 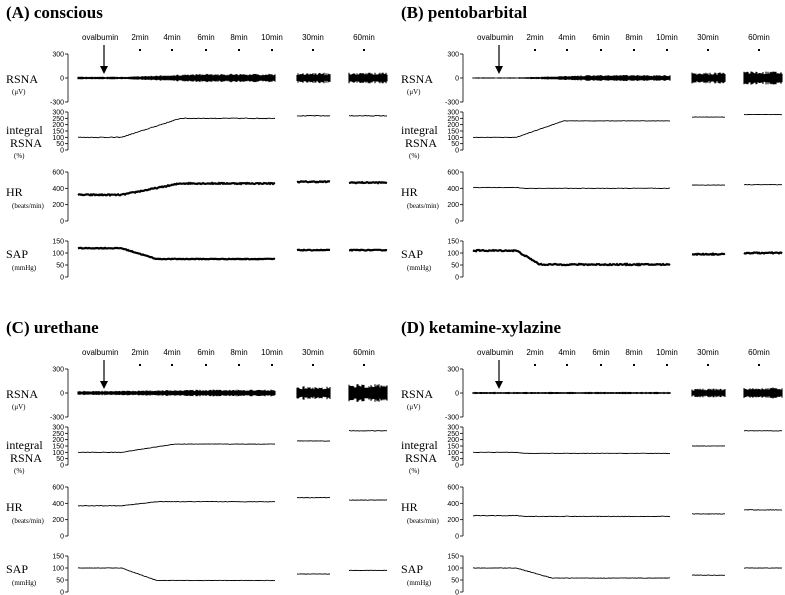 I want to click on channel-unit: (beats/min), so click(x=28, y=206).